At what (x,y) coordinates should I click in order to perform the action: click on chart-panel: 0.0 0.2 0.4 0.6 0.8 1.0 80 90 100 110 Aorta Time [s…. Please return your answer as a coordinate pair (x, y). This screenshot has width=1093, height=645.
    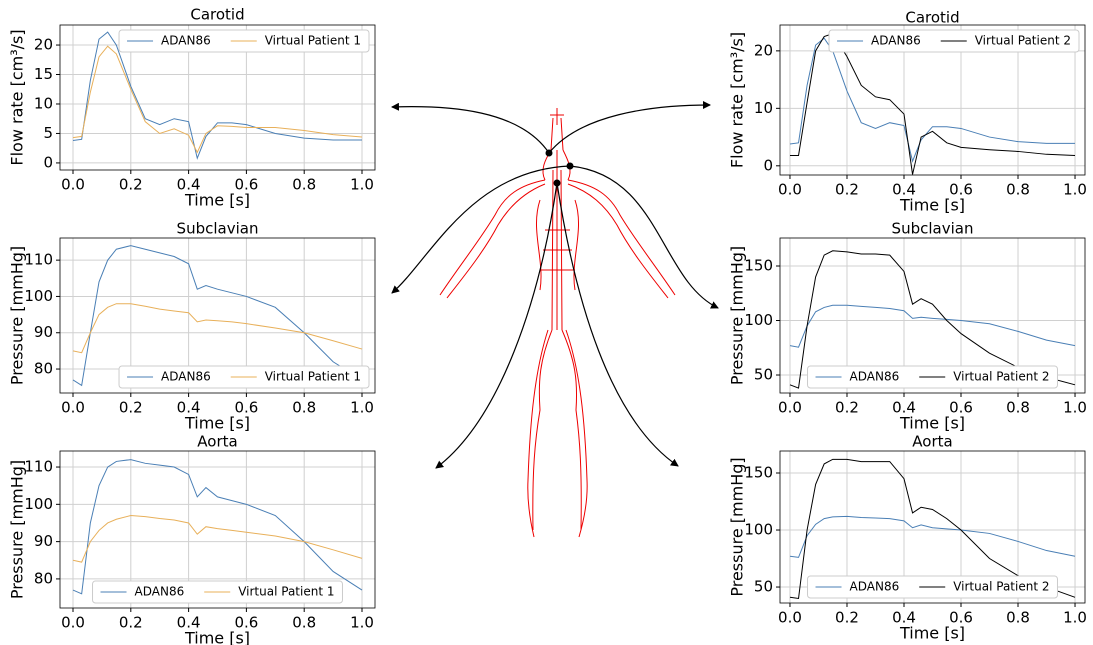
    Looking at the image, I should click on (192, 539).